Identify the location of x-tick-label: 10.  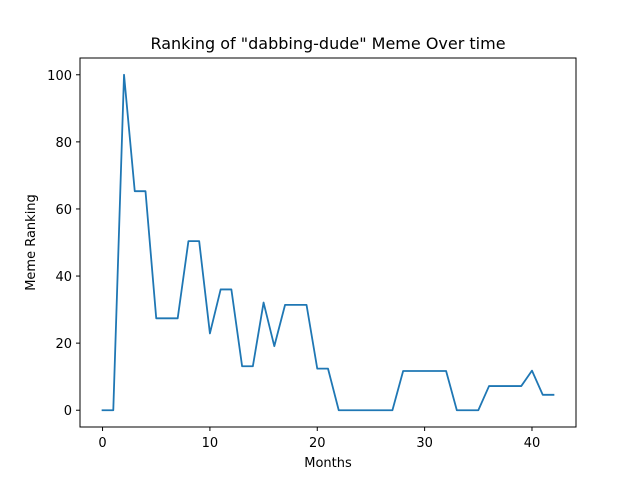
(210, 443).